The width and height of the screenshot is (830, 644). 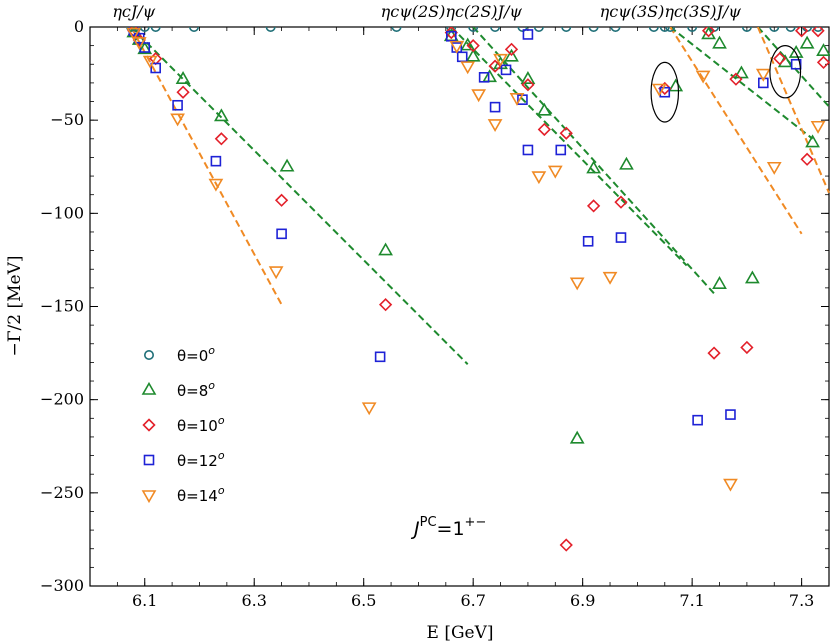 I want to click on jpc-annotation: JPC=1+−, so click(x=448, y=527).